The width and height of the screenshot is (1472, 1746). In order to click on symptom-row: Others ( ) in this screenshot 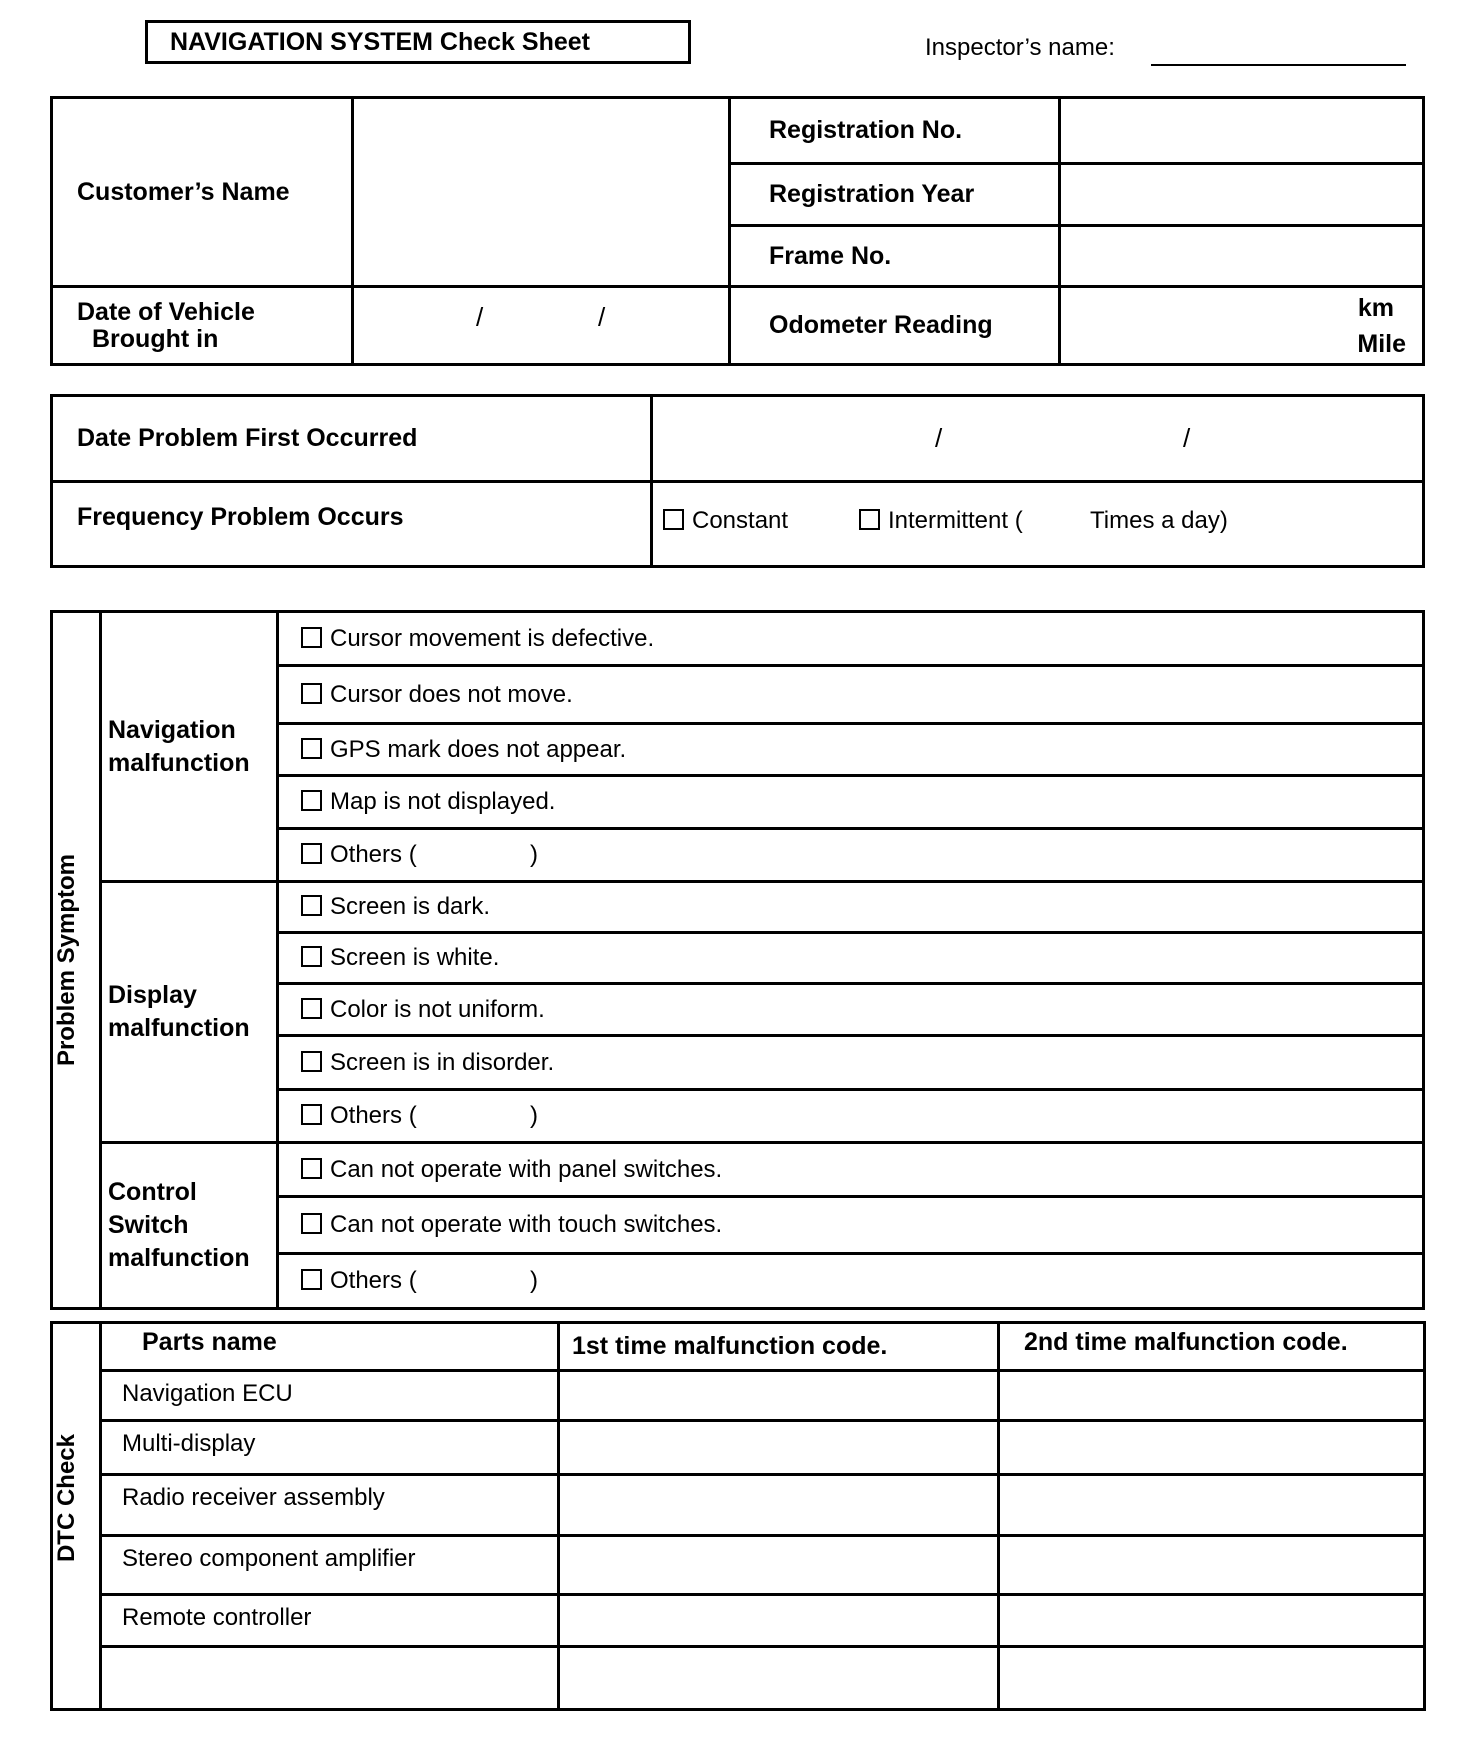, I will do `click(738, 855)`.